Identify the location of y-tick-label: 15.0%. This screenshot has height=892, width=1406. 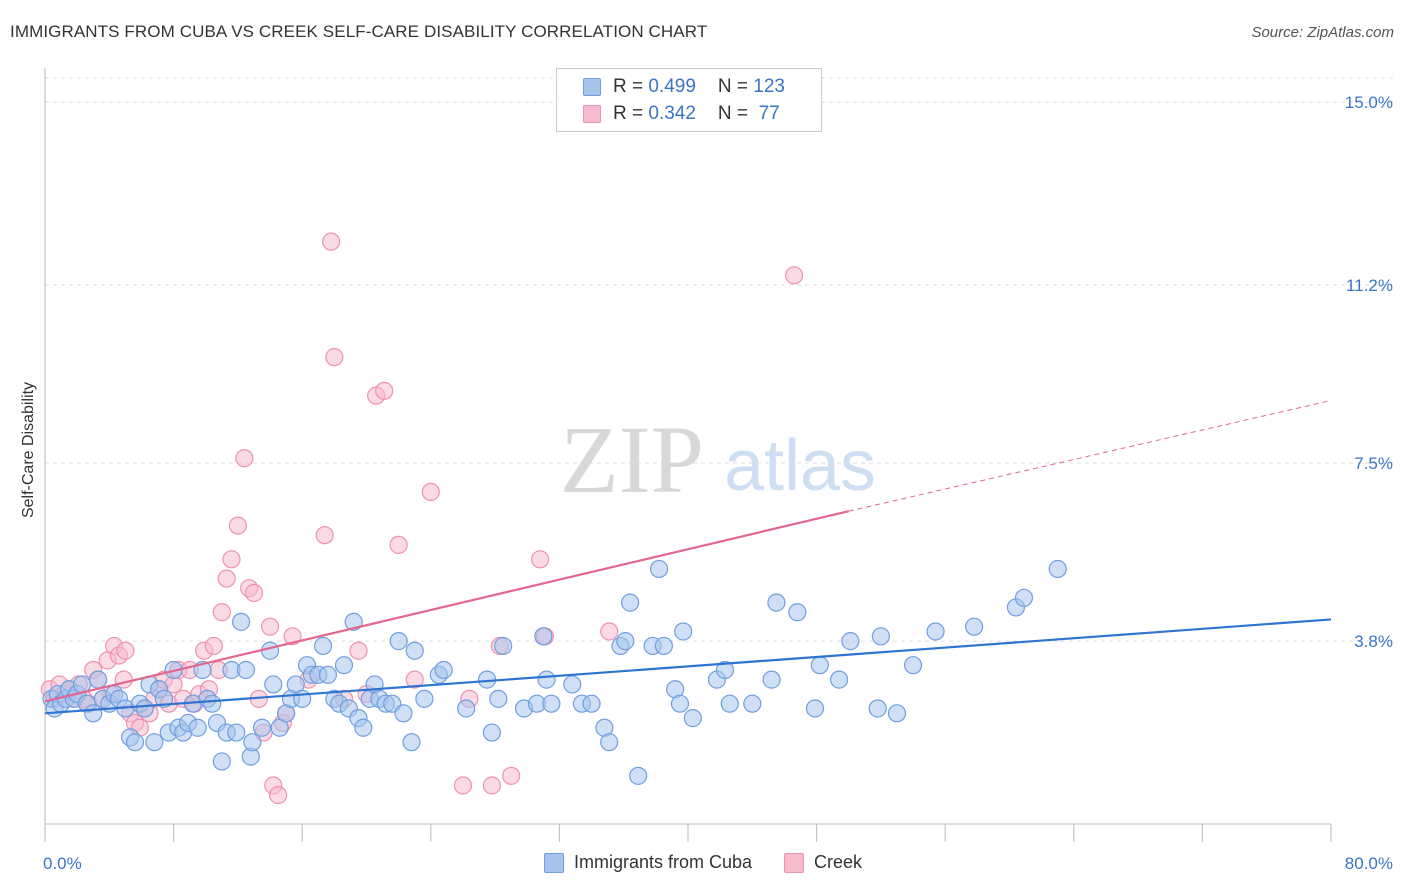
(1369, 102).